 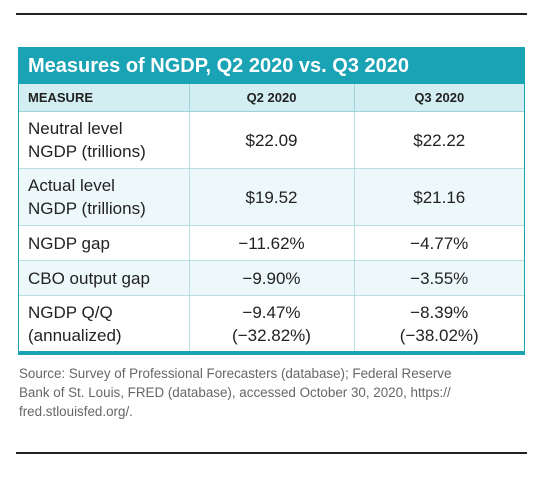 I want to click on cell-q3: −8.39% (−38.02%), so click(x=439, y=324).